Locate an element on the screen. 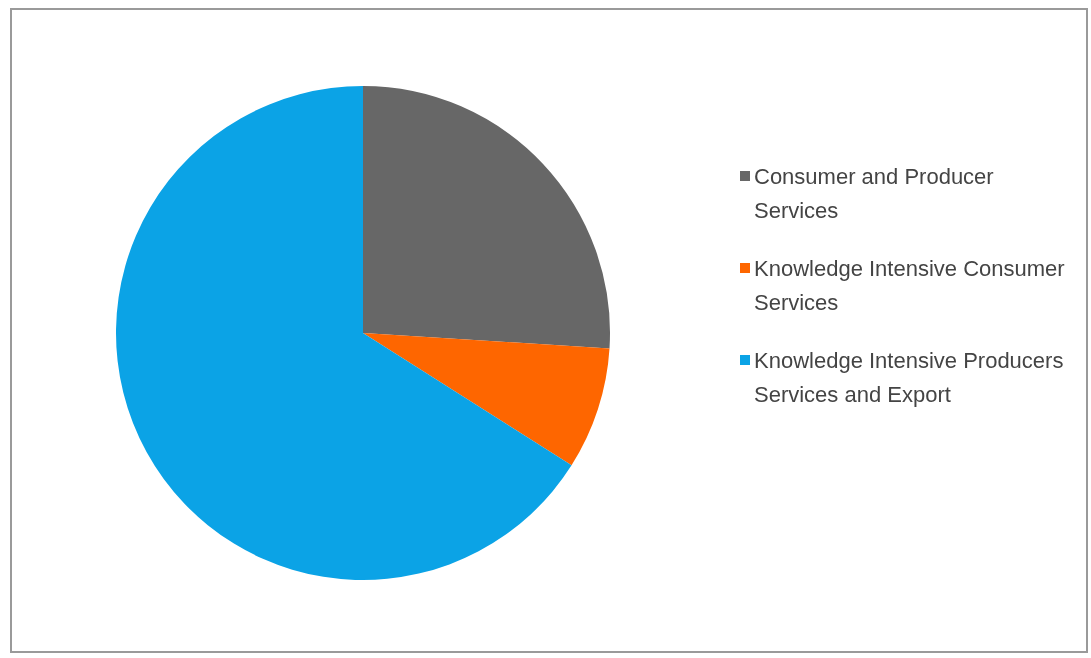 The image size is (1091, 658). legend-label: Knowledge Intensive Consumer Services is located at coordinates (910, 286).